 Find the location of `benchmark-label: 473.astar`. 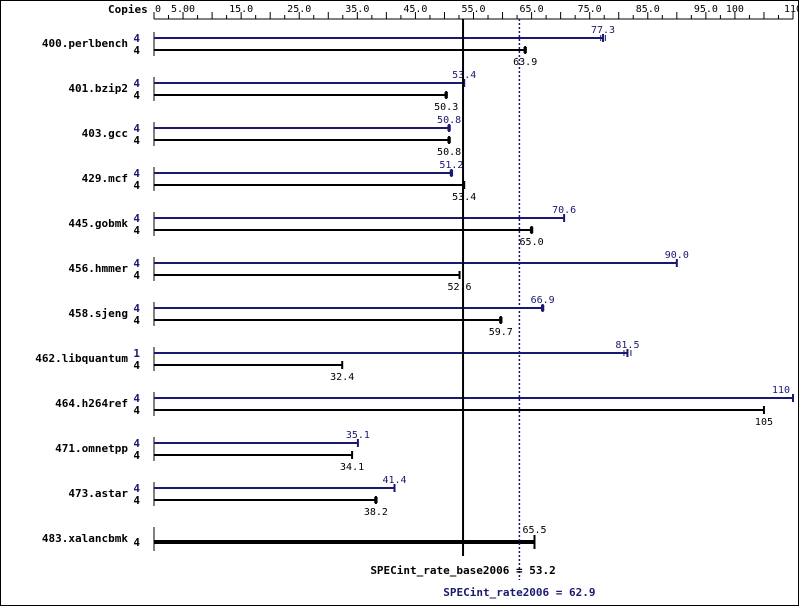

benchmark-label: 473.astar is located at coordinates (98, 493).